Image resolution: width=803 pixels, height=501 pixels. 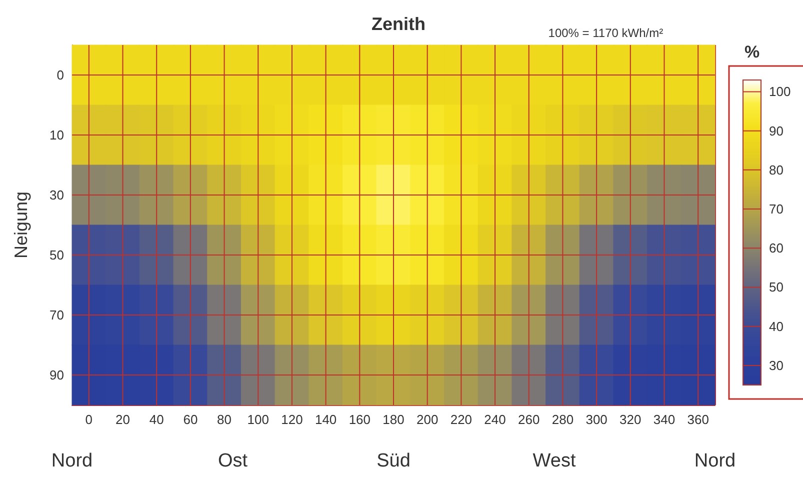 I want to click on chart-title: Zenith, so click(x=399, y=24).